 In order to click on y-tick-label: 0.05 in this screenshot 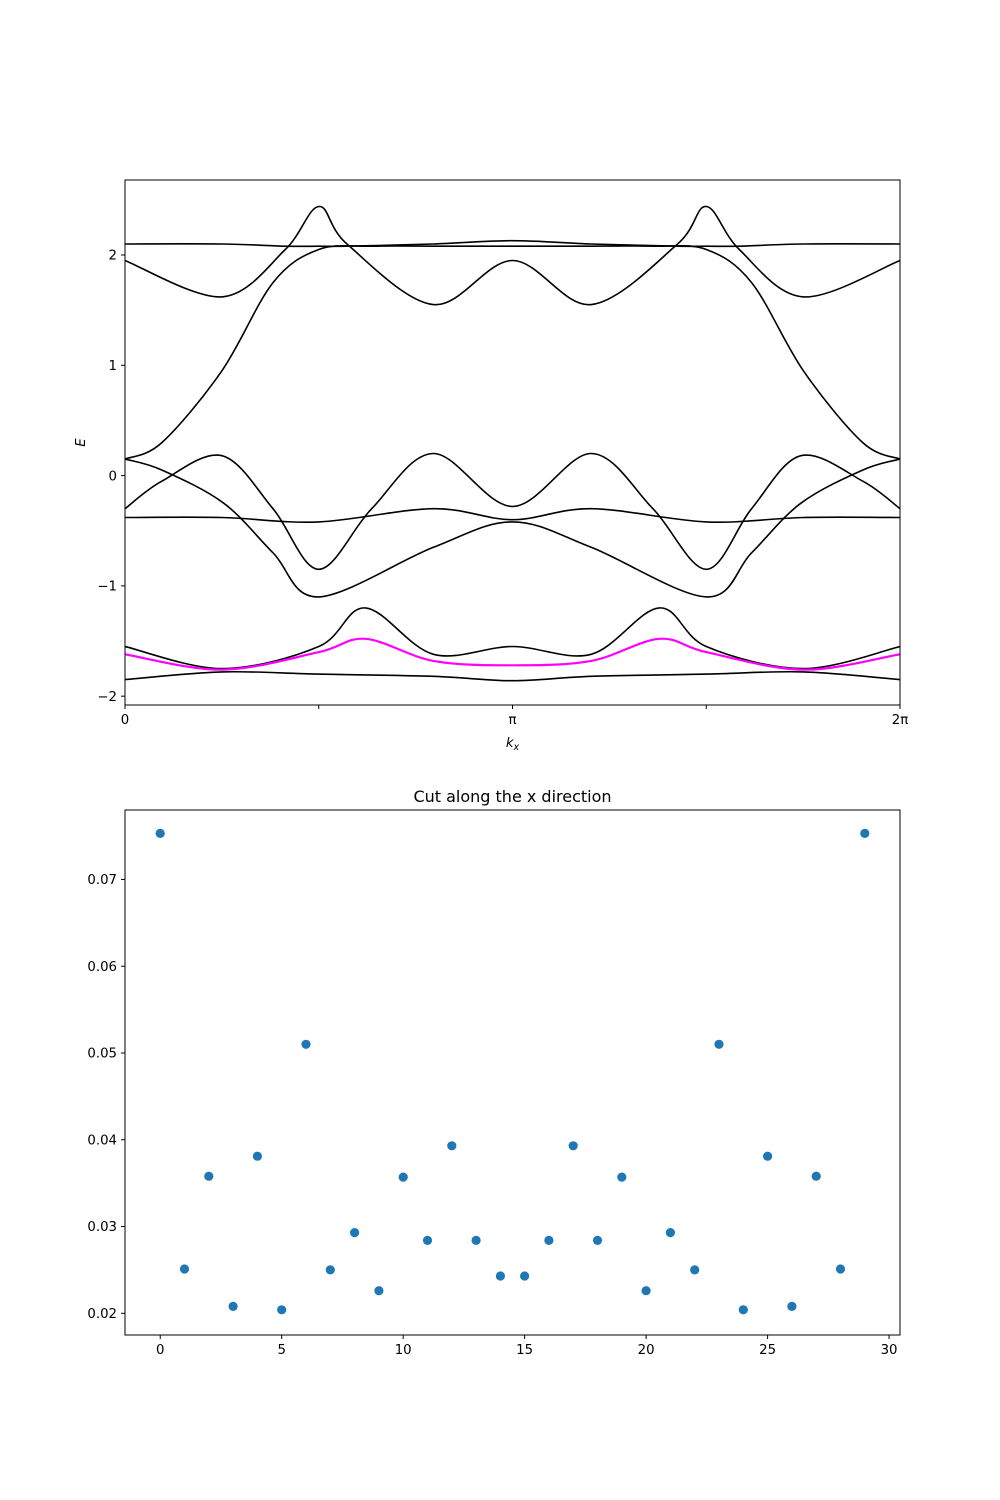, I will do `click(102, 1054)`.